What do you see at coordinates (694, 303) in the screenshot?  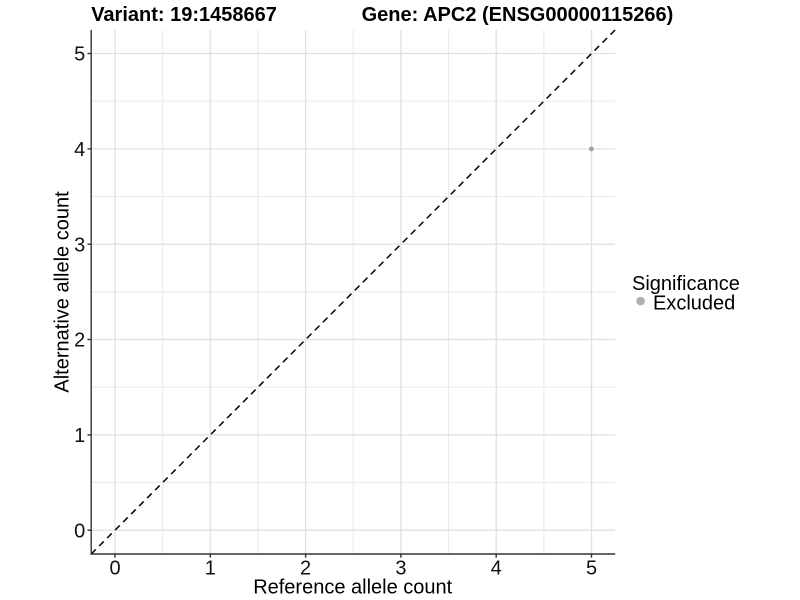 I see `svg-text: Excluded` at bounding box center [694, 303].